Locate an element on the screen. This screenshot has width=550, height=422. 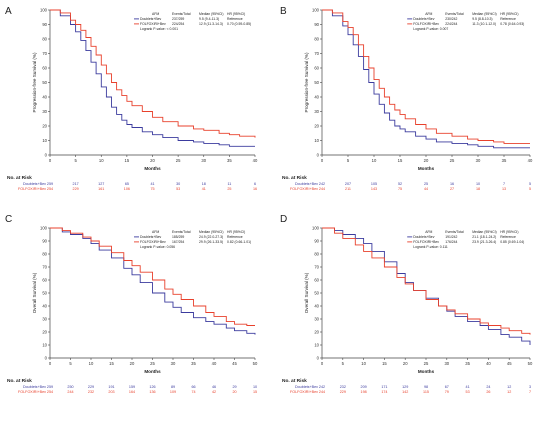
risk-value: 161 is located at coordinates (101, 189).